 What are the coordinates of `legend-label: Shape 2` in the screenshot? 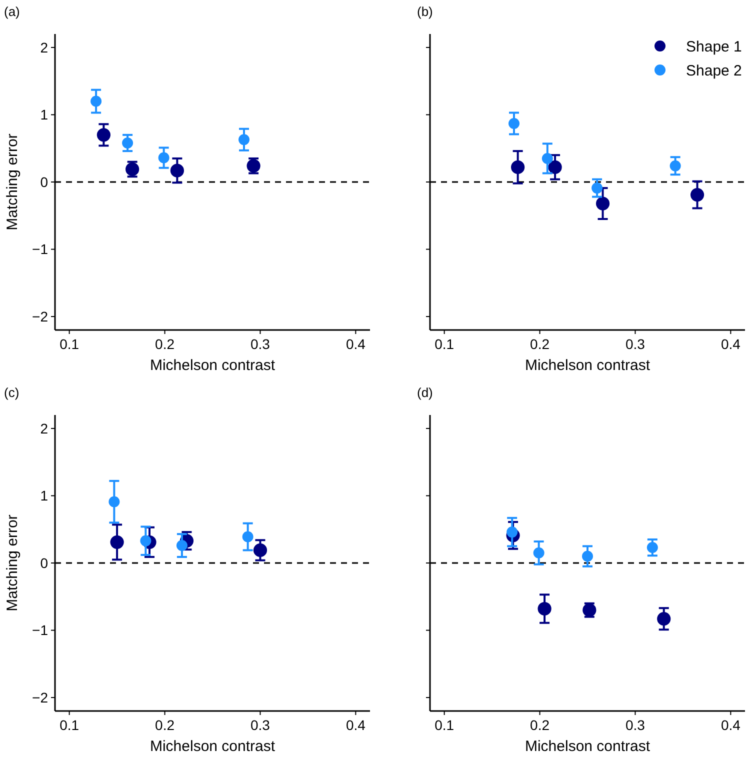 It's located at (714, 71).